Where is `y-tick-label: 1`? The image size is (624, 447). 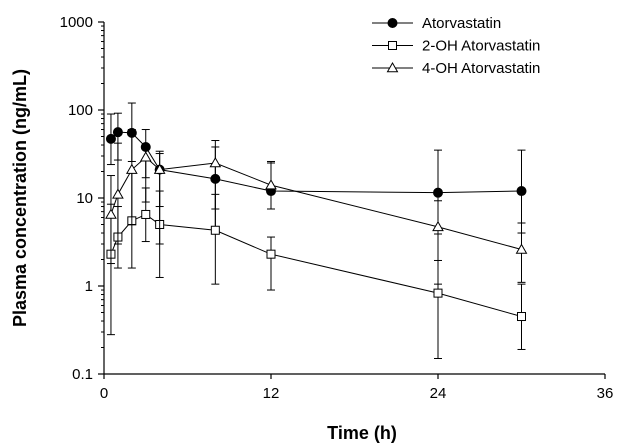
y-tick-label: 1 is located at coordinates (89, 286).